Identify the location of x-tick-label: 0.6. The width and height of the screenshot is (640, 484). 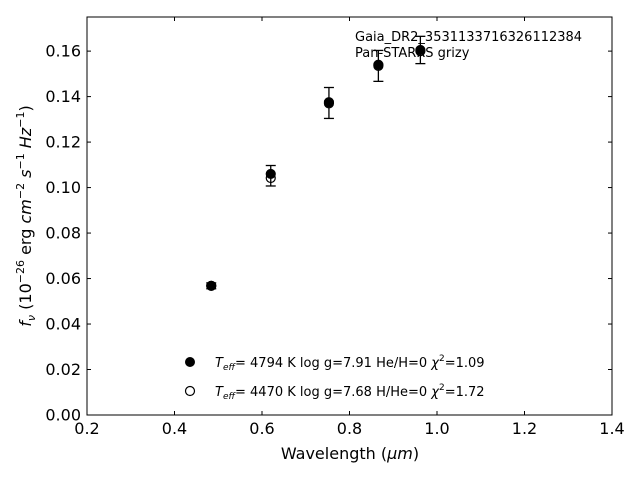
(261, 428).